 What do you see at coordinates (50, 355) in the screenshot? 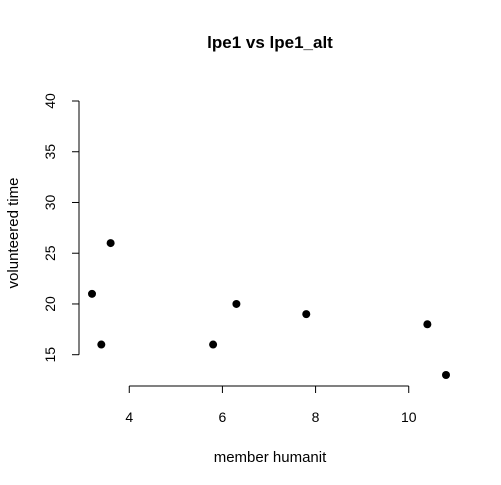
I see `y-tick-label: 15` at bounding box center [50, 355].